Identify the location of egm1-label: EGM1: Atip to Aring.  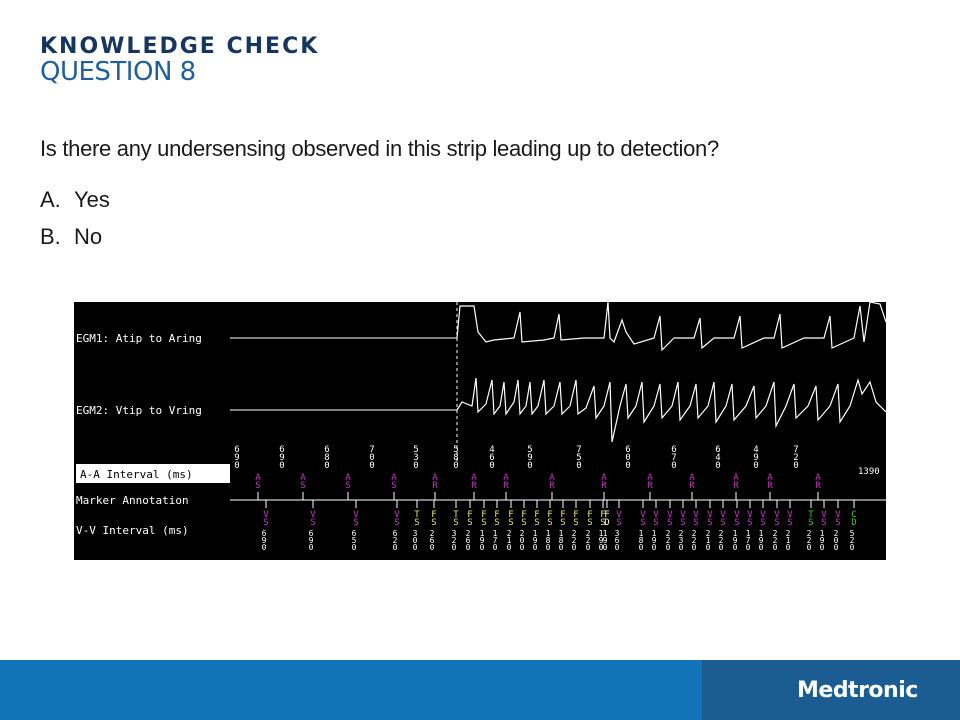
(139, 338).